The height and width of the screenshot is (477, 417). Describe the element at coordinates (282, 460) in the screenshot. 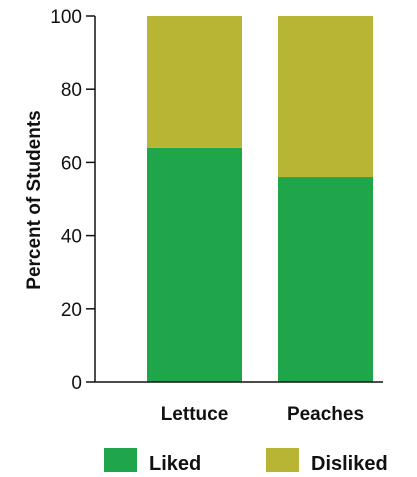

I see `legend-swatch-disliked` at that location.